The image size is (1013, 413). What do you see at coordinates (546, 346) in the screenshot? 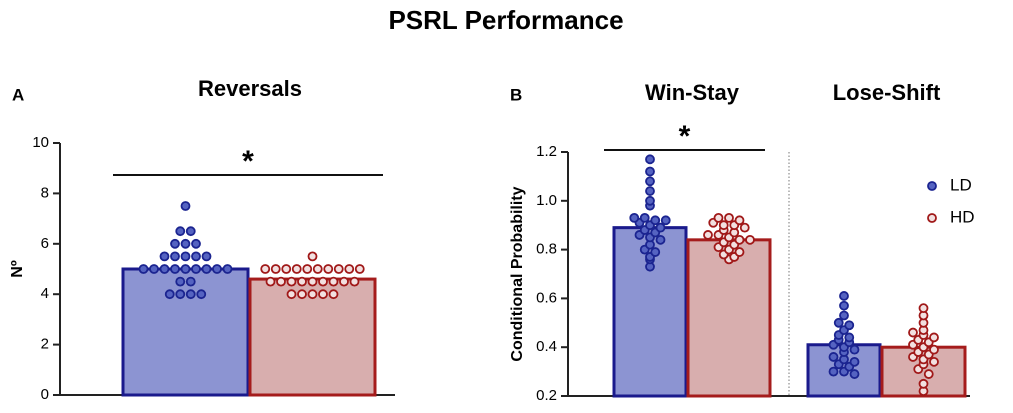
I see `y-tick-label: 0.4` at bounding box center [546, 346].